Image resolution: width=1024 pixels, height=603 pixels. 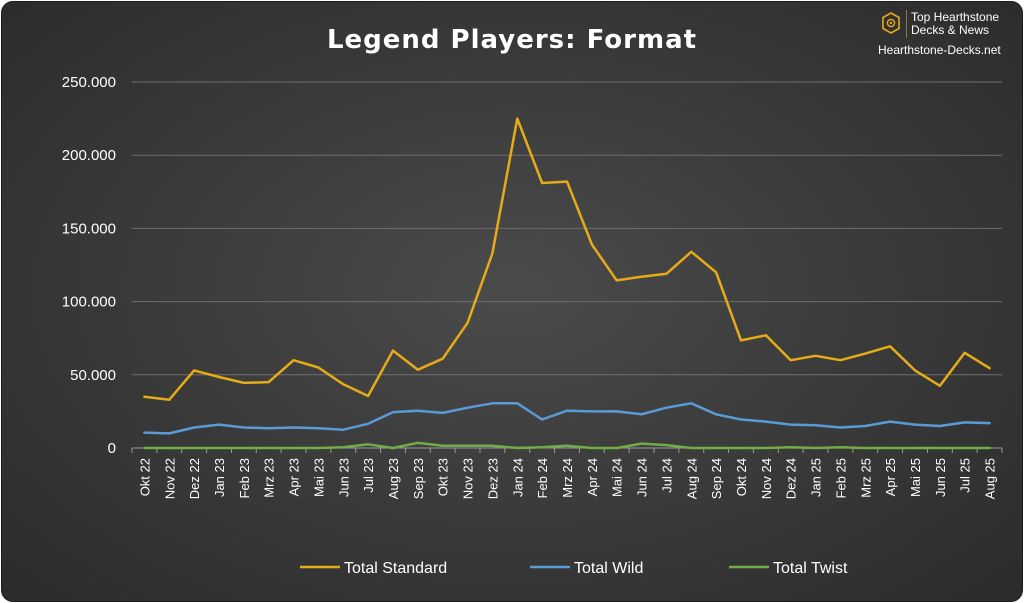 What do you see at coordinates (741, 477) in the screenshot?
I see `x-tick-label: Okt 24` at bounding box center [741, 477].